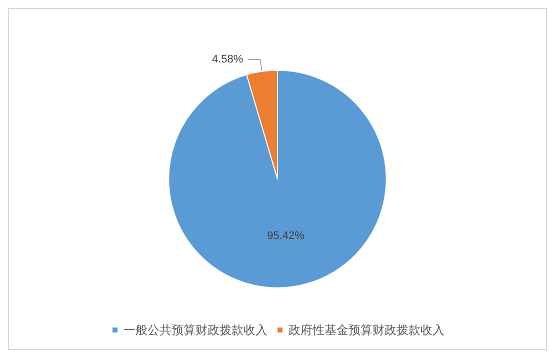  I want to click on legend-label: 政府性基金预算财政拨款收入, so click(366, 330).